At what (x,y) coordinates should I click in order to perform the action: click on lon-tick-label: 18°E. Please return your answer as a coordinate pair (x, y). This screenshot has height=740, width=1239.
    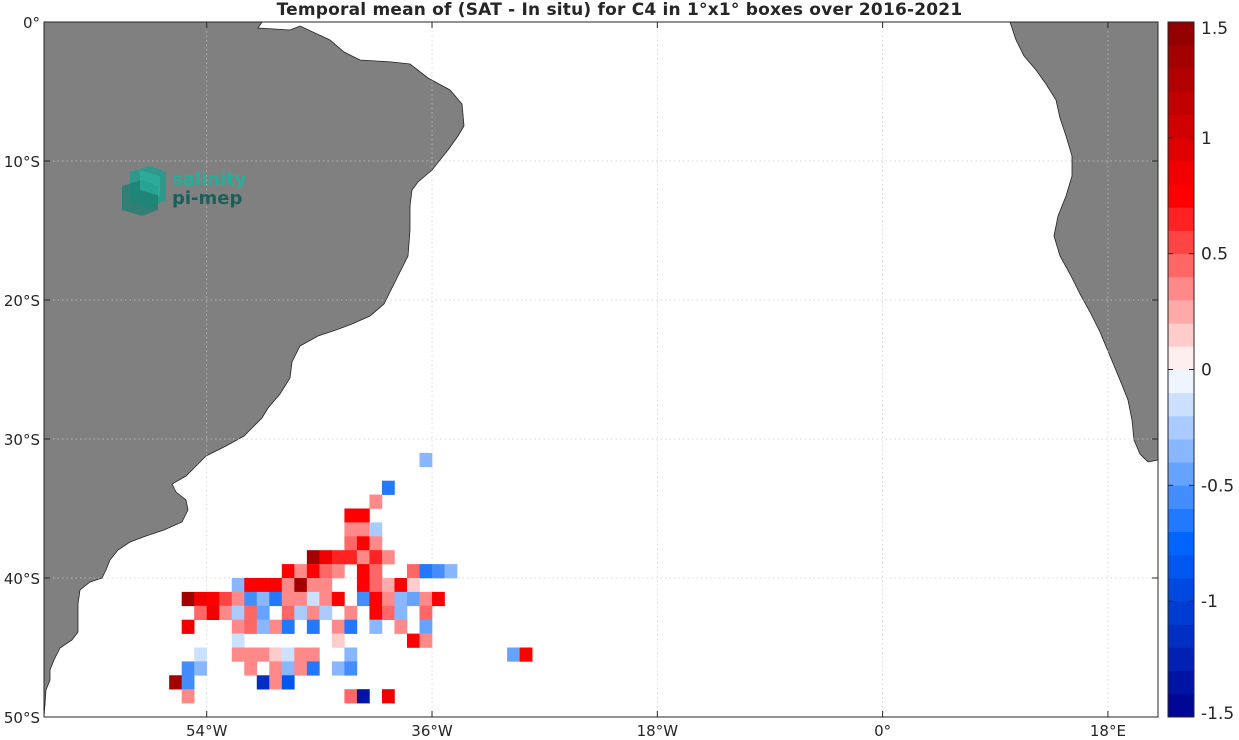
    Looking at the image, I should click on (1108, 731).